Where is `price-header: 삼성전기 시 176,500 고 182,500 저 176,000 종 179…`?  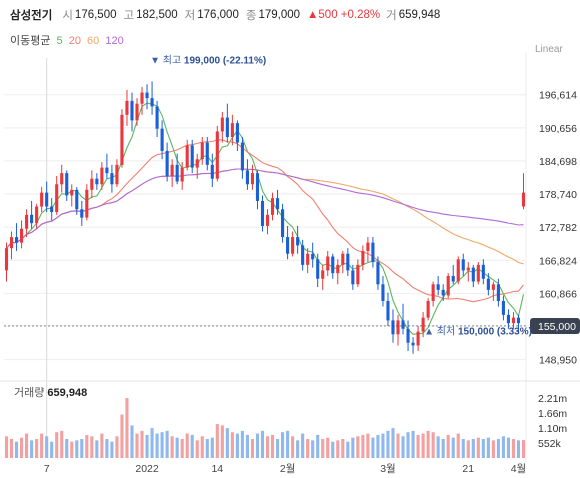 price-header: 삼성전기 시 176,500 고 182,500 저 176,000 종 179… is located at coordinates (228, 15).